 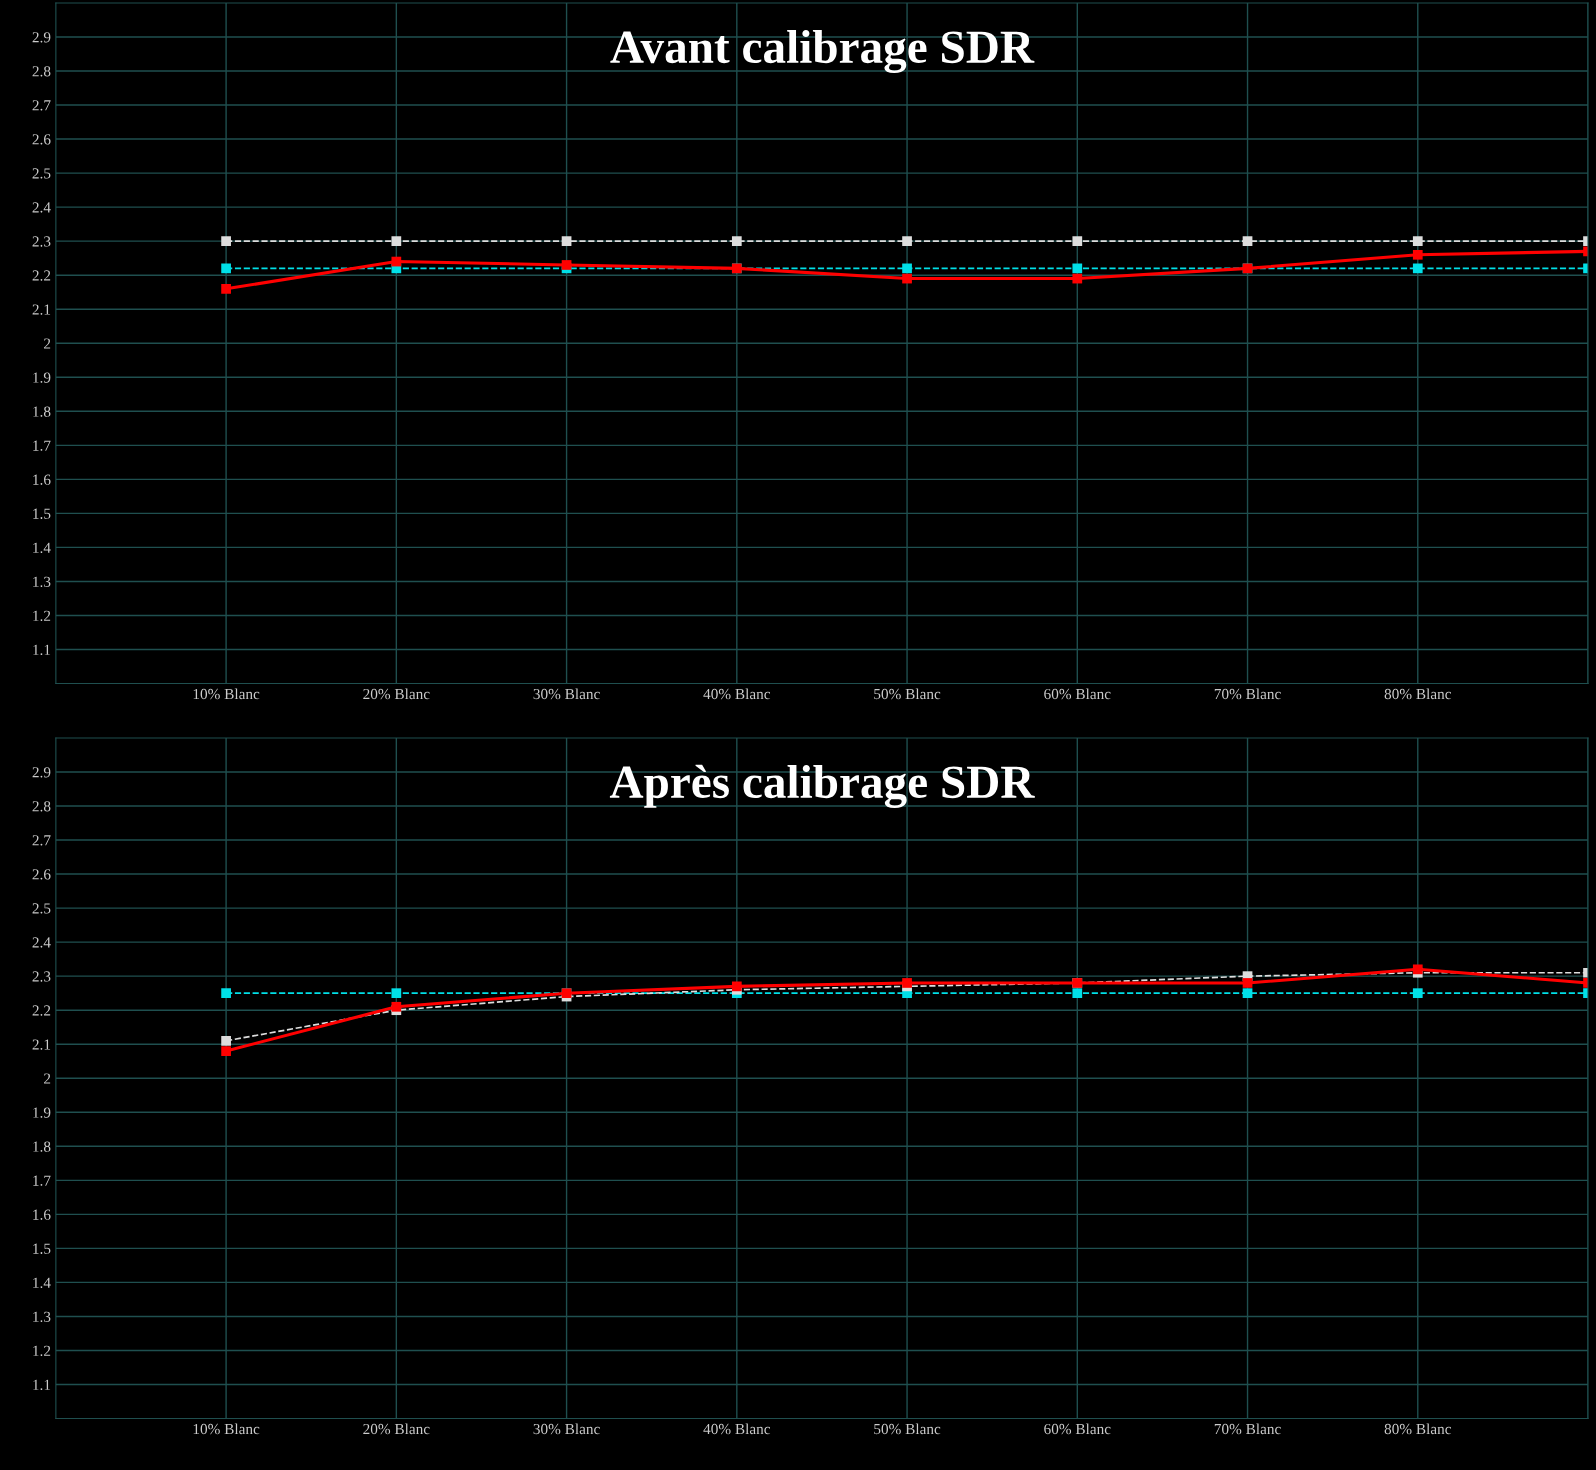 What do you see at coordinates (822, 786) in the screenshot?
I see `text: Après calibrage SDR` at bounding box center [822, 786].